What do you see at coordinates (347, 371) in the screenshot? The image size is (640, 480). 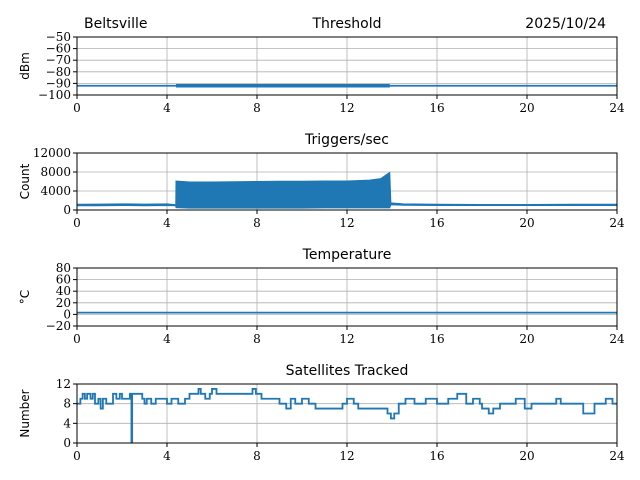 I see `subplot-title: Satellites Tracked` at bounding box center [347, 371].